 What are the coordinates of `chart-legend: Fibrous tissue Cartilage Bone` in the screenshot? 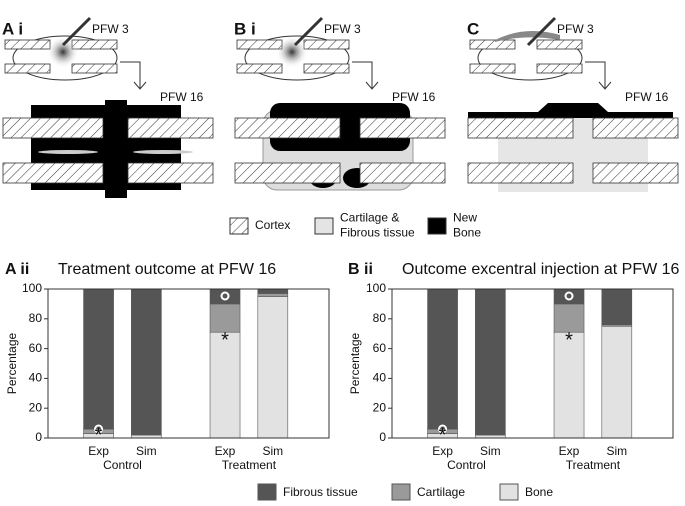 It's located at (405, 492).